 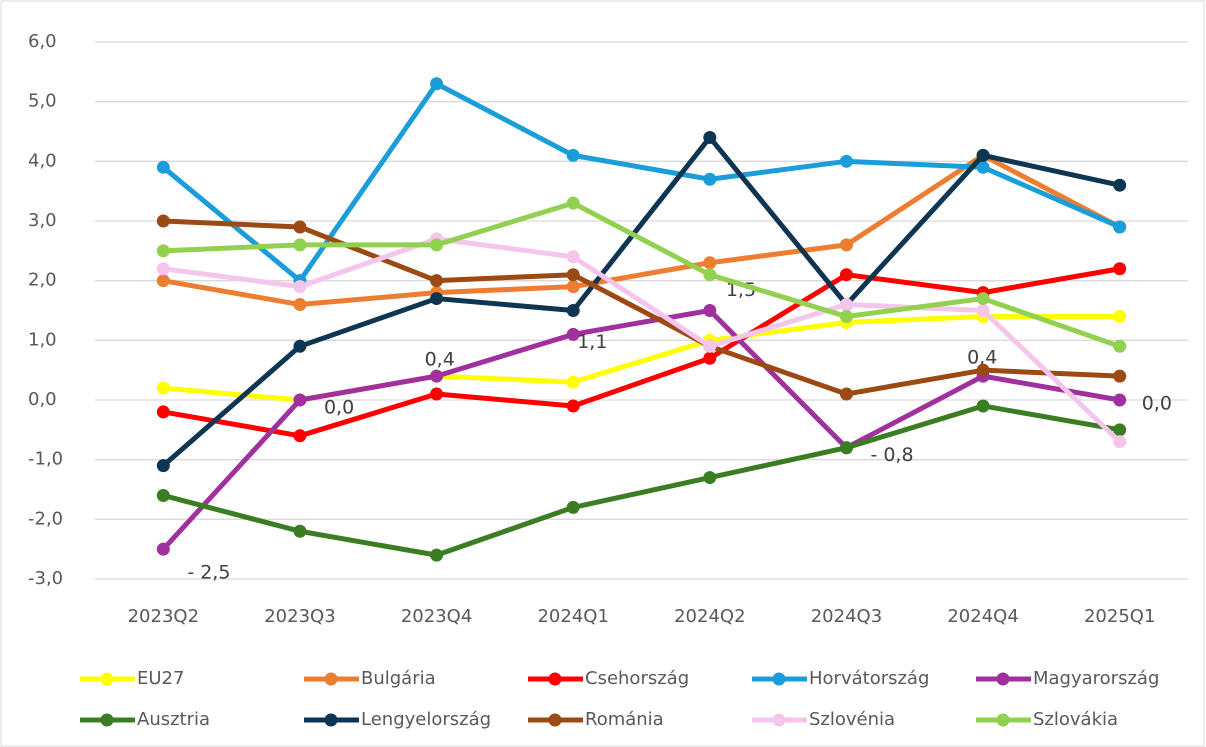 What do you see at coordinates (42, 101) in the screenshot?
I see `y-tick-label: 5,0` at bounding box center [42, 101].